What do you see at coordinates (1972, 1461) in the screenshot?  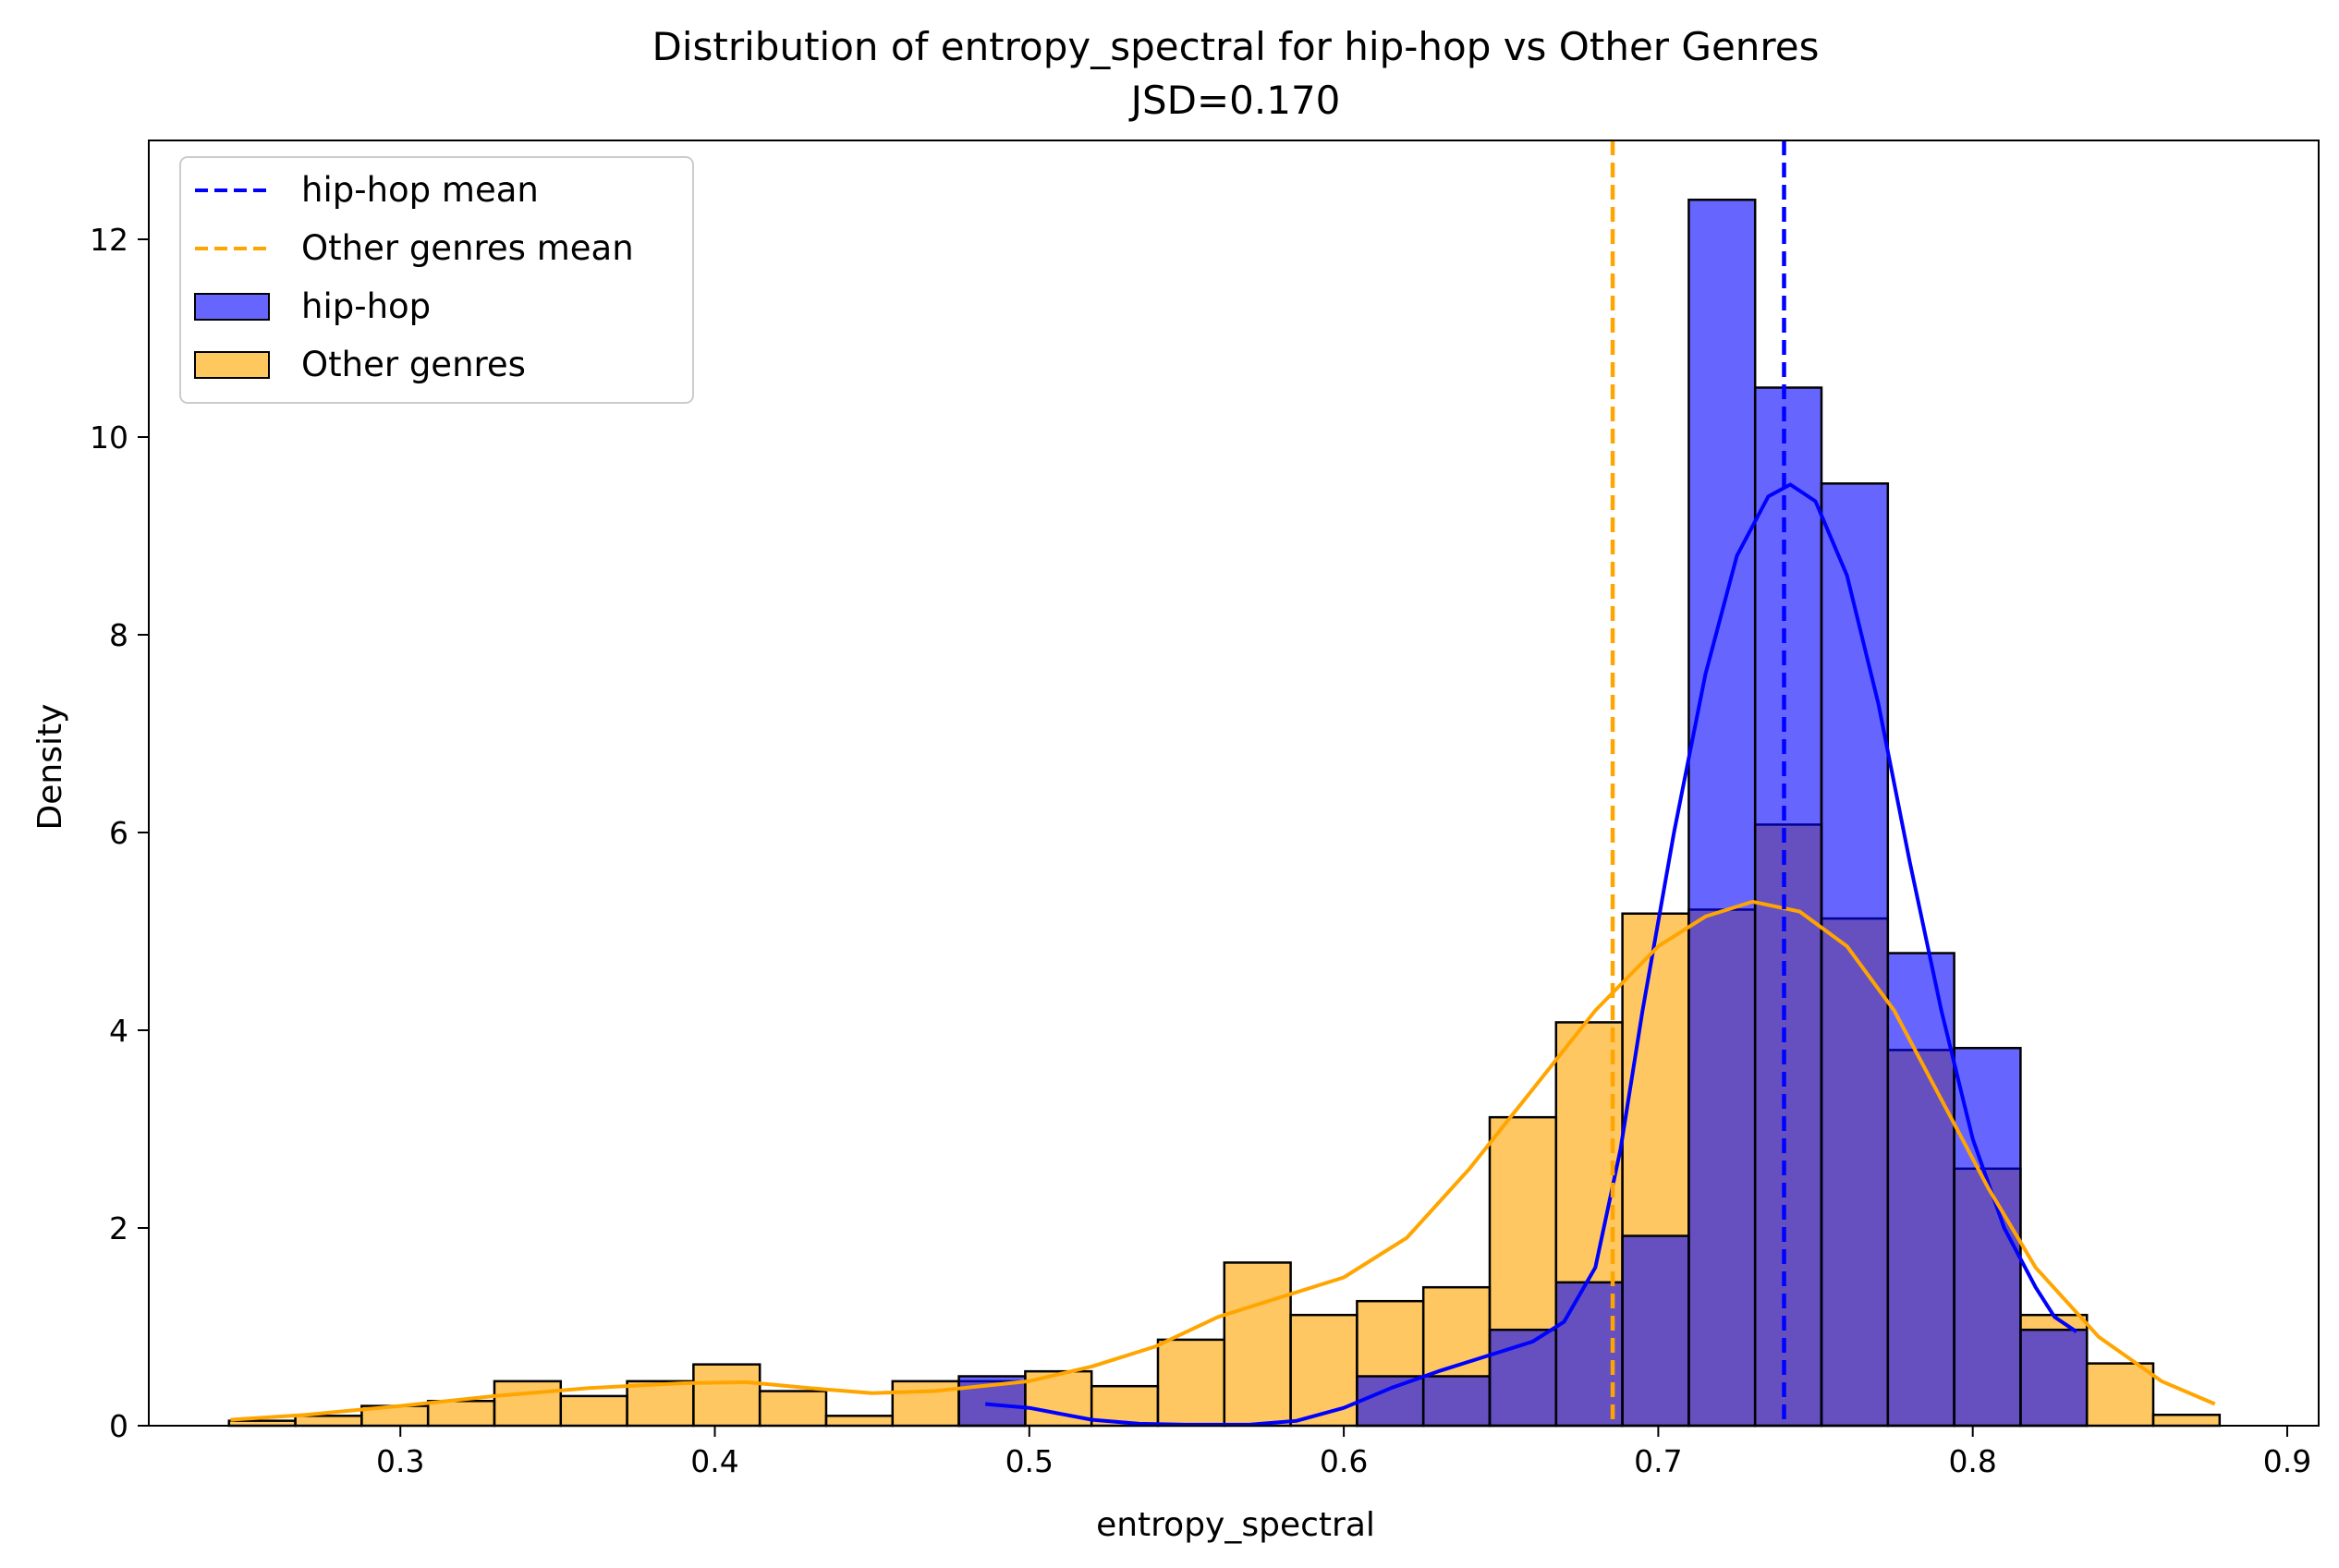 I see `x-tick-label: 0.8` at bounding box center [1972, 1461].